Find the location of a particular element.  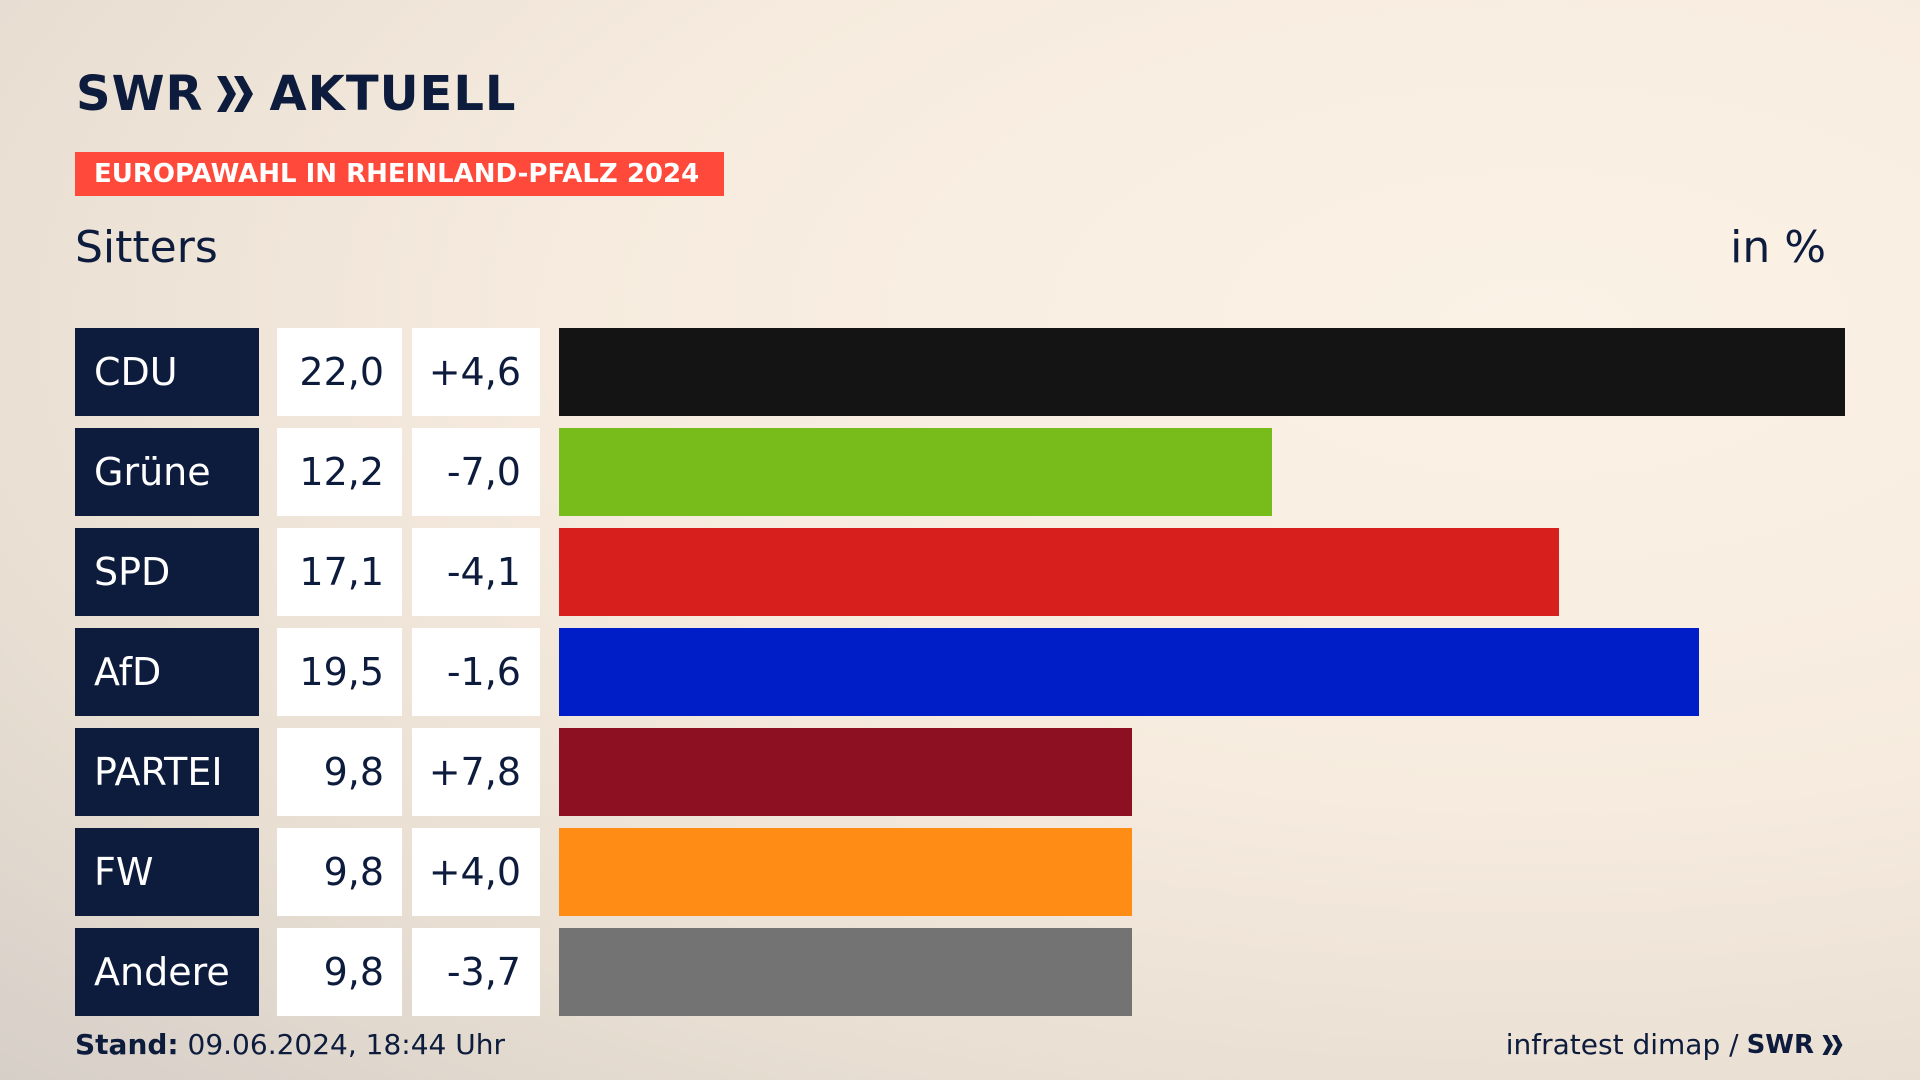

bar-afd is located at coordinates (1129, 672).